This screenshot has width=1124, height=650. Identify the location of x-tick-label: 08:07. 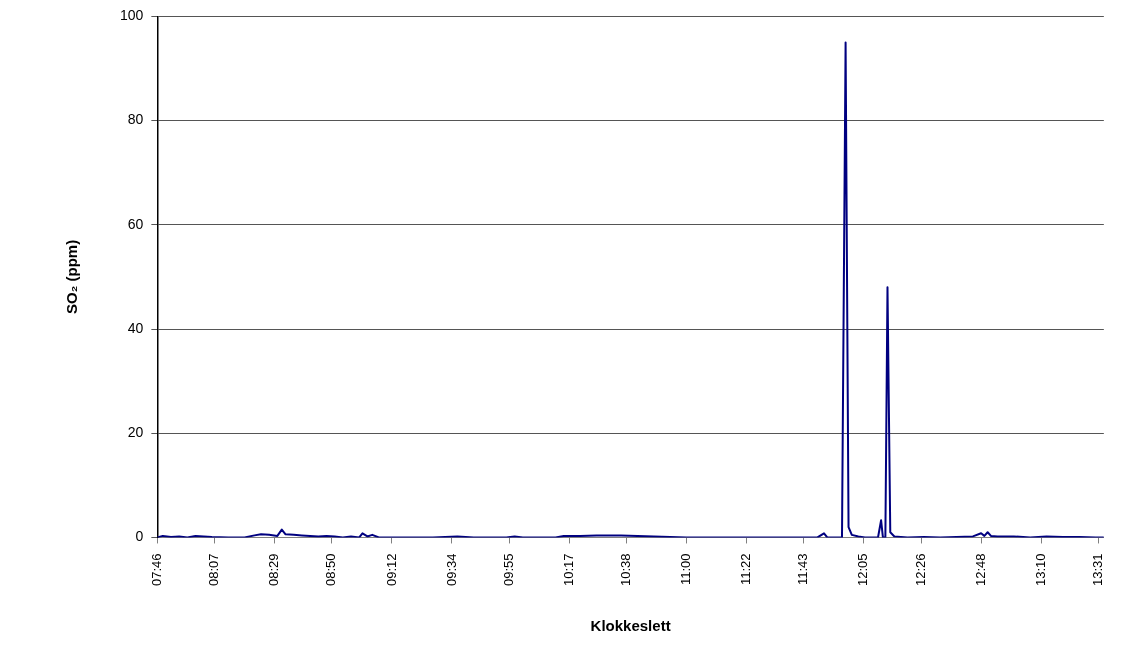
(214, 570).